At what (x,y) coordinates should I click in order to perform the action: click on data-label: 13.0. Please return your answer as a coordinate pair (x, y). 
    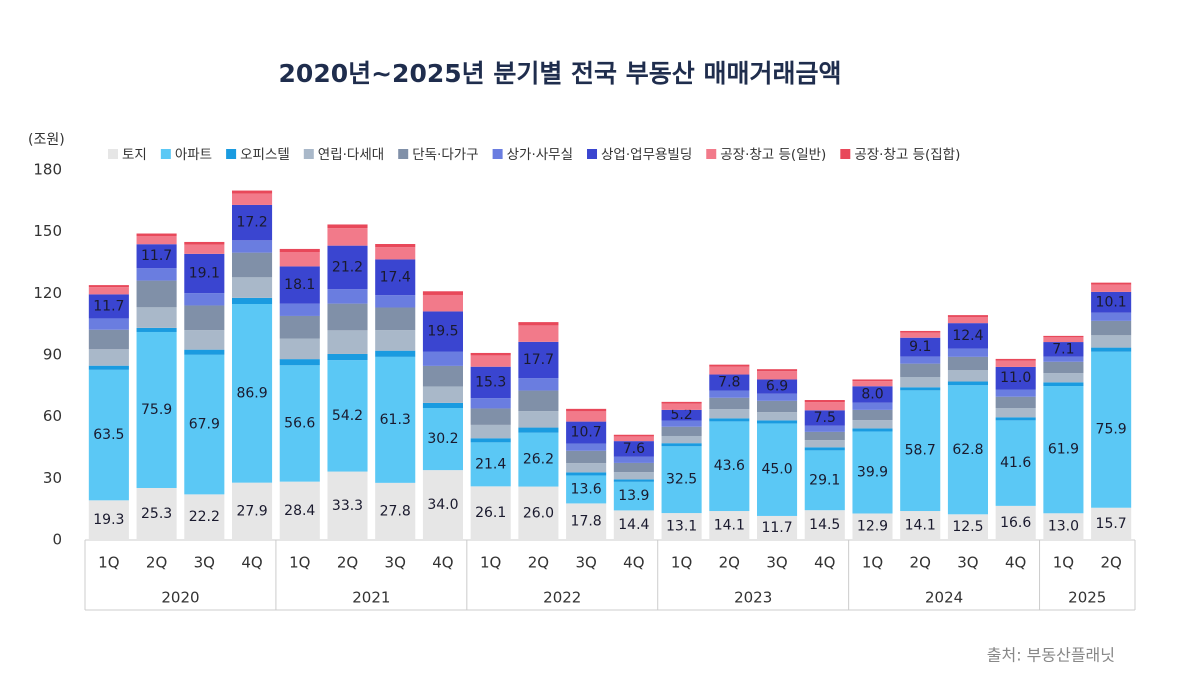
    Looking at the image, I should click on (1063, 527).